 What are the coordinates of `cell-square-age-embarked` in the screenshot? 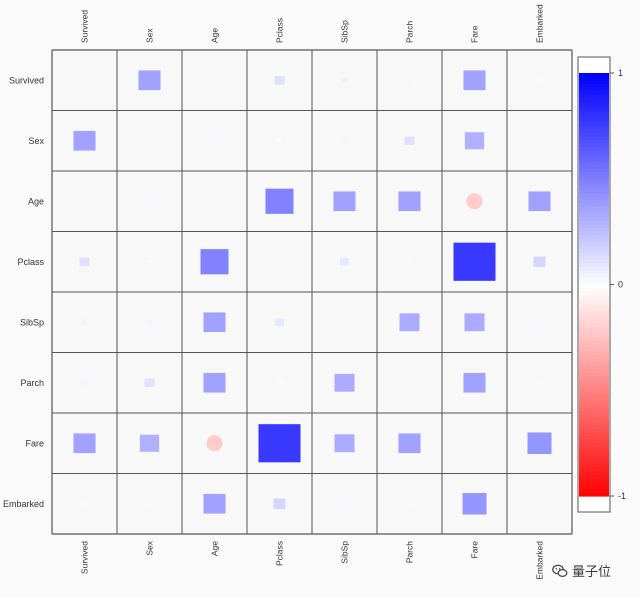 It's located at (539, 201).